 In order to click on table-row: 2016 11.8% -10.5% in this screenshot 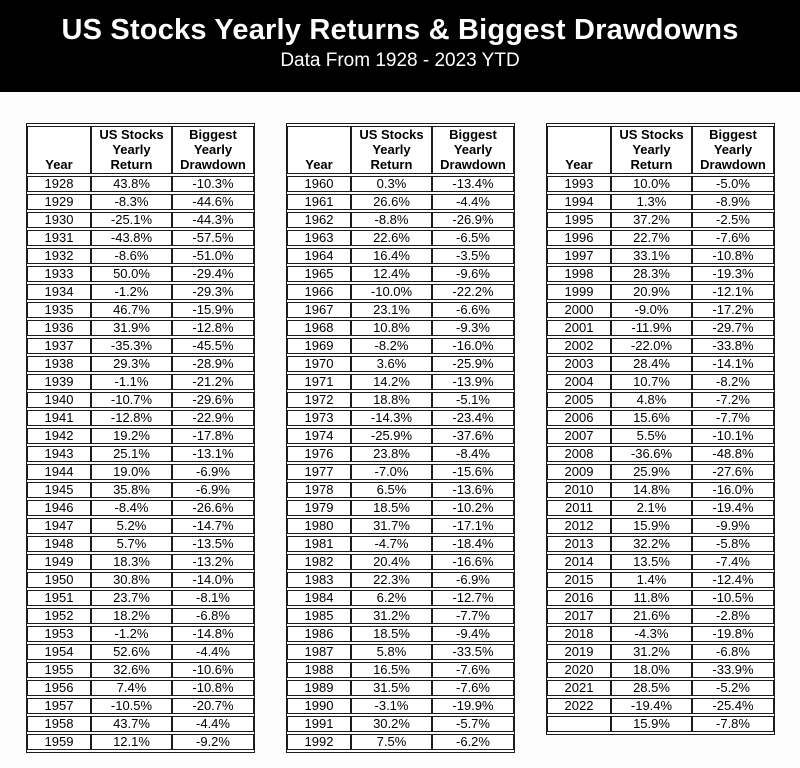, I will do `click(660, 598)`.